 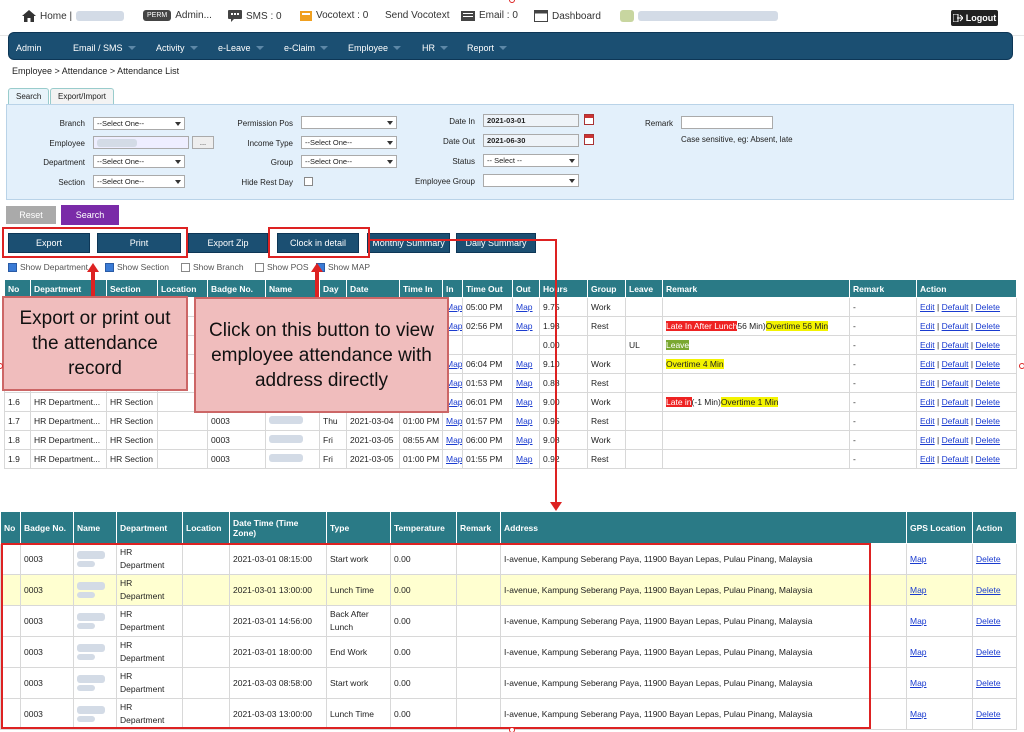 I want to click on export-zip-button: Export Zip, so click(x=228, y=243).